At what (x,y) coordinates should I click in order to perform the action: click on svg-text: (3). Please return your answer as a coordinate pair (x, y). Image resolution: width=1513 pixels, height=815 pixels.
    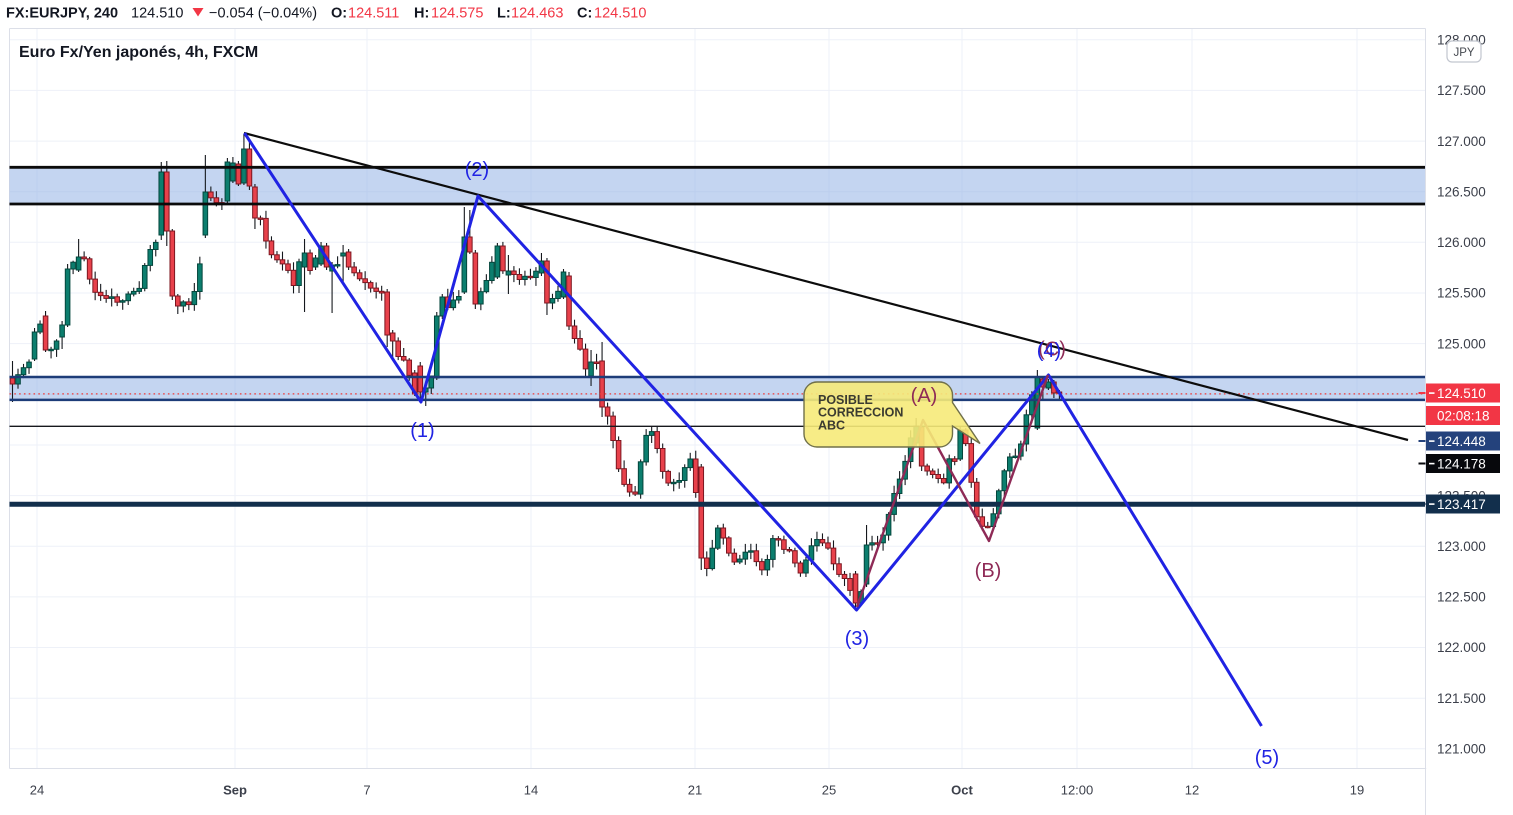
    Looking at the image, I should click on (857, 639).